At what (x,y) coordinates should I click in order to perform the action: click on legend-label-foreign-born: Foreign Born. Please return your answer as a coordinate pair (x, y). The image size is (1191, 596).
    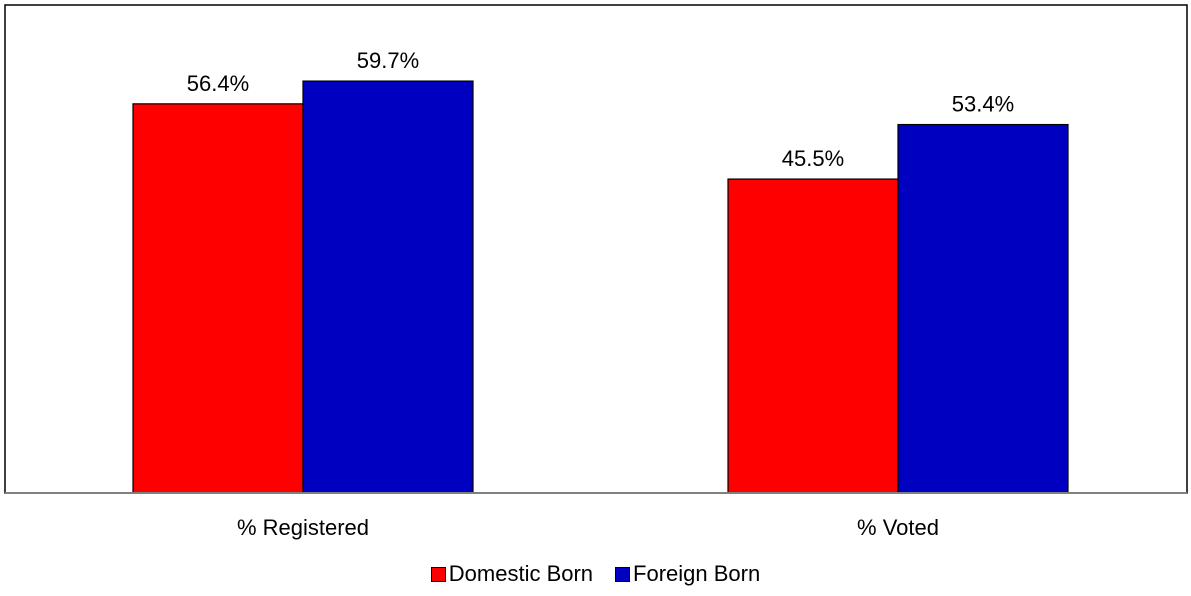
    Looking at the image, I should click on (697, 573).